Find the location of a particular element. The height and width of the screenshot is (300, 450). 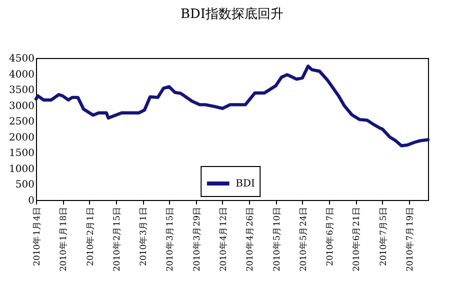

x-tick-label: 2010年6月7日 is located at coordinates (330, 236).